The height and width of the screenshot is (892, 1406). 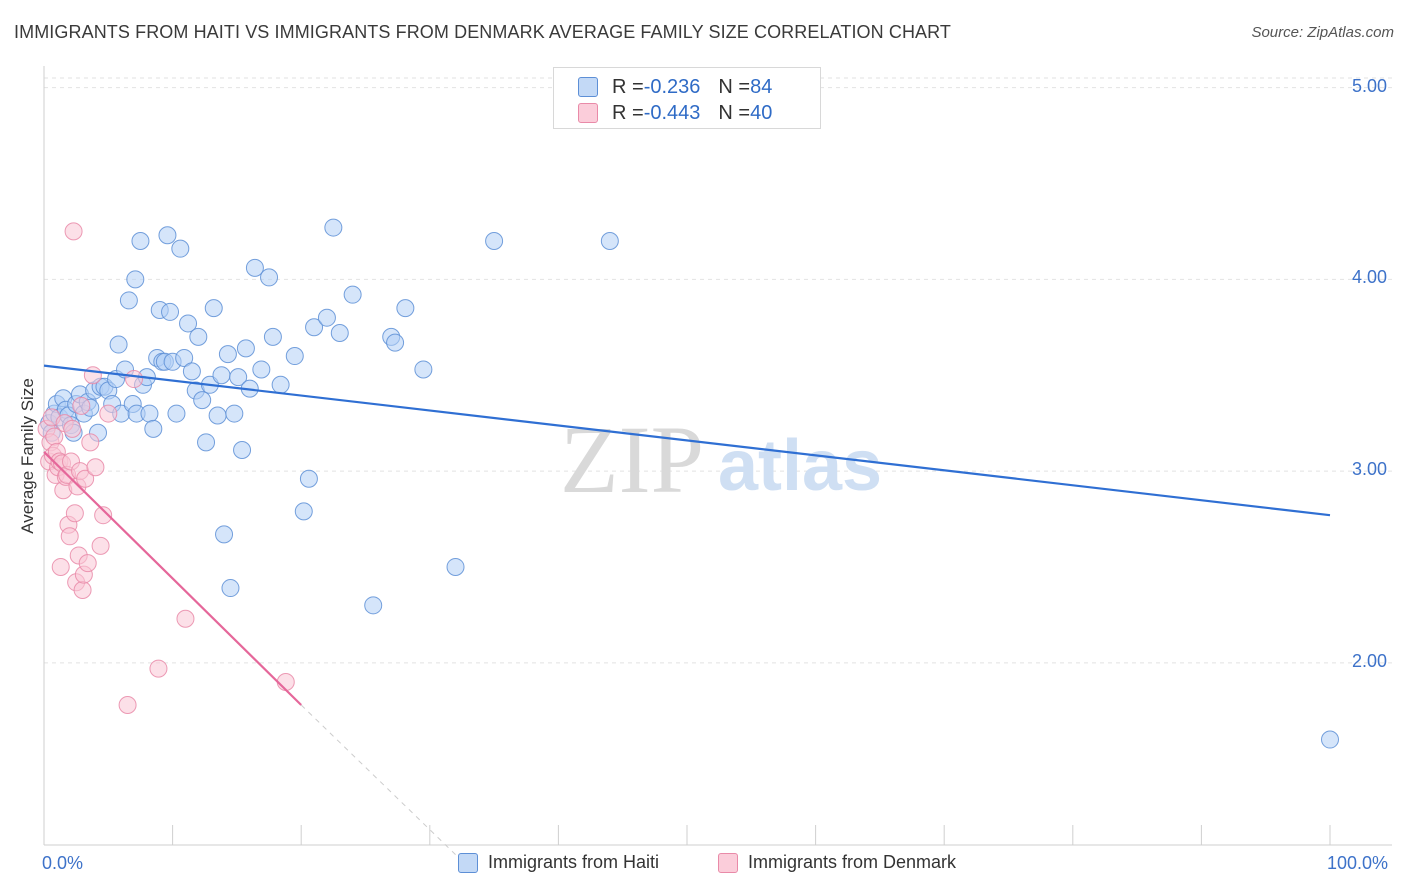 I want to click on legend-n-value: 84, so click(x=761, y=86).